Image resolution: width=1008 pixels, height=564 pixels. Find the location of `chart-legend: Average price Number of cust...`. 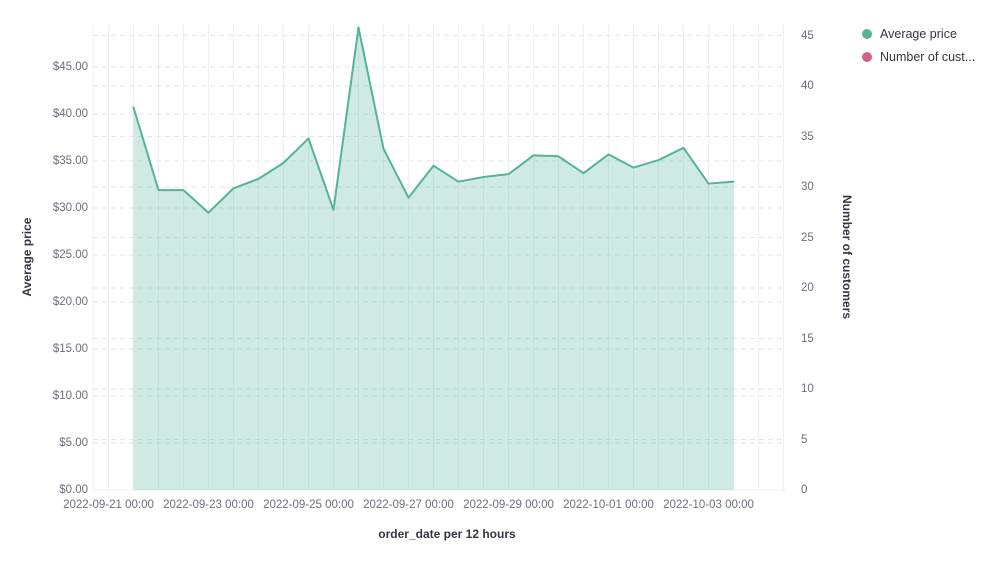

chart-legend: Average price Number of cust... is located at coordinates (918, 45).